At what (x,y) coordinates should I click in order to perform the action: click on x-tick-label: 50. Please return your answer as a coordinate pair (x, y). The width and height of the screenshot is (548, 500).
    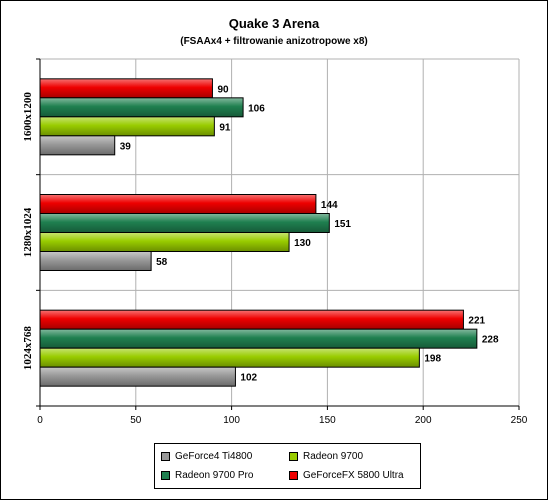
    Looking at the image, I should click on (136, 420).